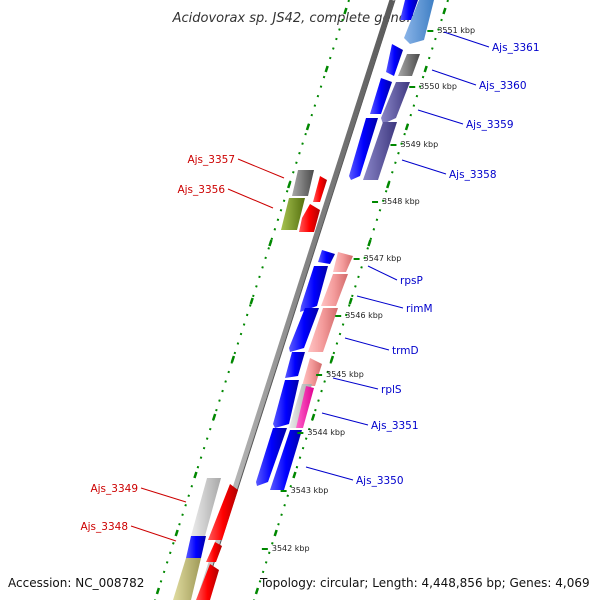 This screenshot has height=600, width=600. Describe the element at coordinates (114, 489) in the screenshot. I see `gene-label-ajs-3349: Ajs_3349` at that location.